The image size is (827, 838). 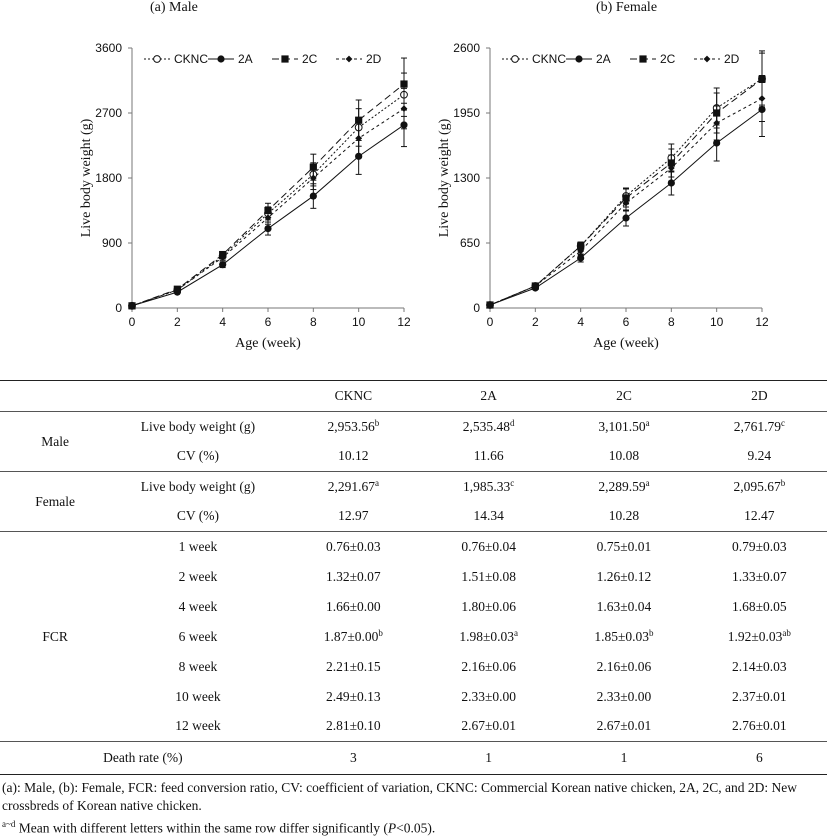 I want to click on cell-value: 2.76±0.01, so click(x=759, y=726).